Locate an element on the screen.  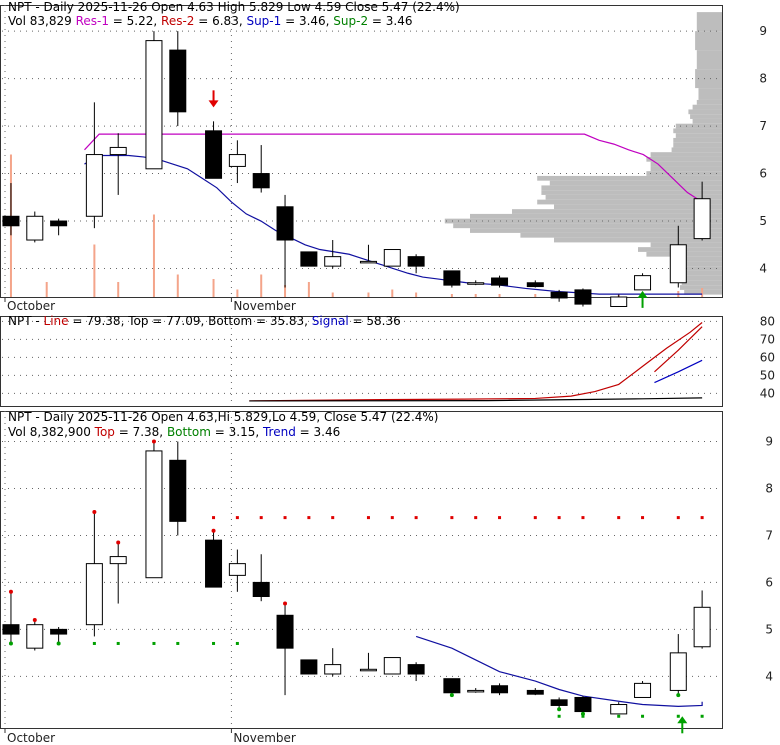
lower-ytick-label: 8 is located at coordinates (769, 488).